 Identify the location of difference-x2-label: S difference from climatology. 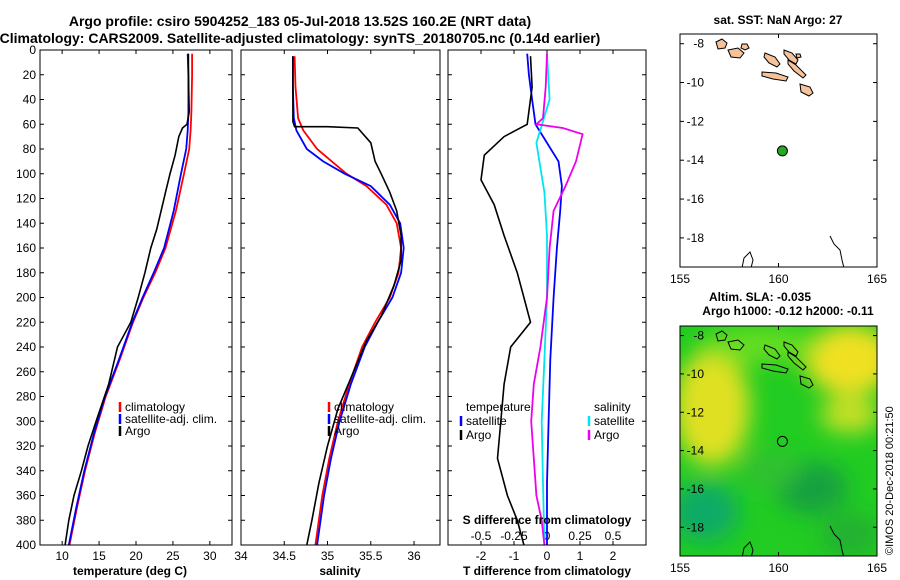
(547, 520).